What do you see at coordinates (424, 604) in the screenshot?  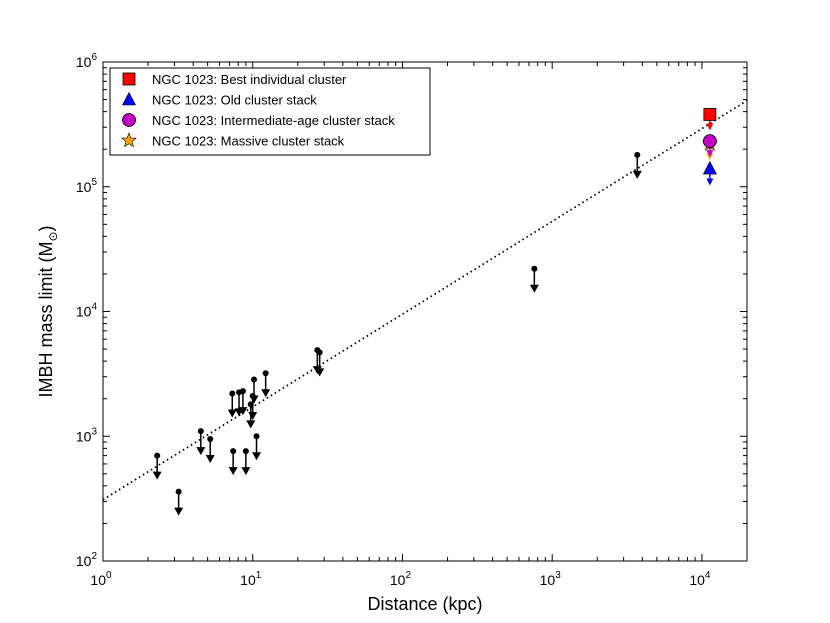 I see `x-axis-label: Distance (kpc)` at bounding box center [424, 604].